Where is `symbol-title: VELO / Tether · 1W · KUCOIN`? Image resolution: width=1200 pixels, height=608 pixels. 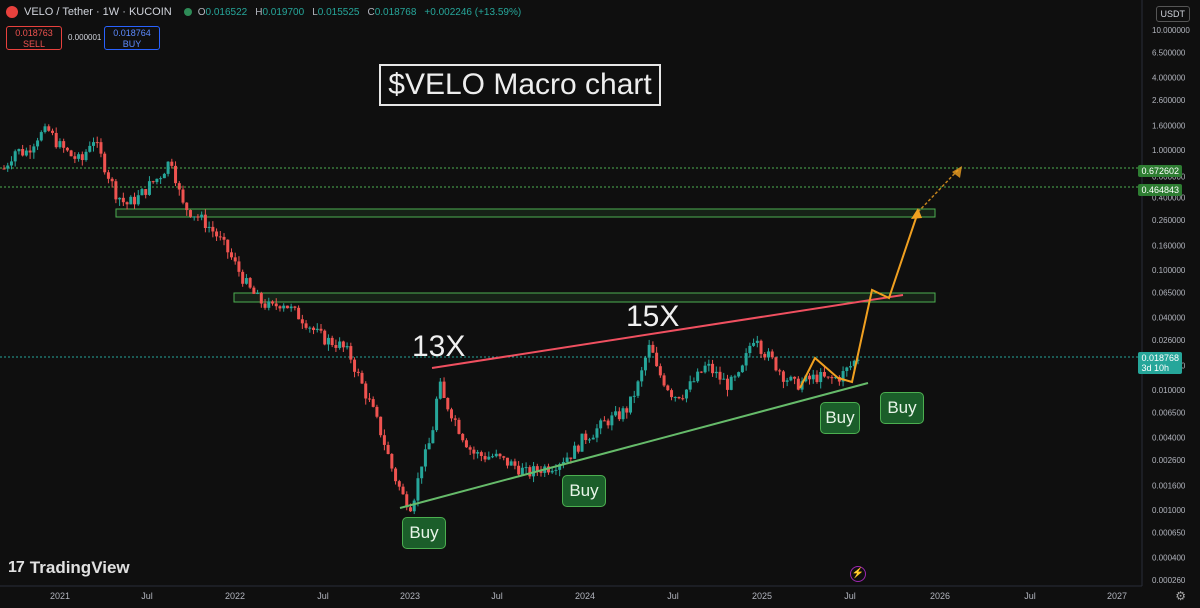 symbol-title: VELO / Tether · 1W · KUCOIN is located at coordinates (98, 12).